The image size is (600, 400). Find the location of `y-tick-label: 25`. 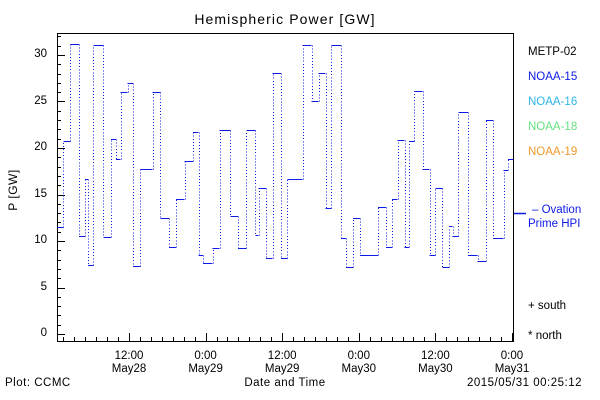

y-tick-label: 25 is located at coordinates (40, 100).